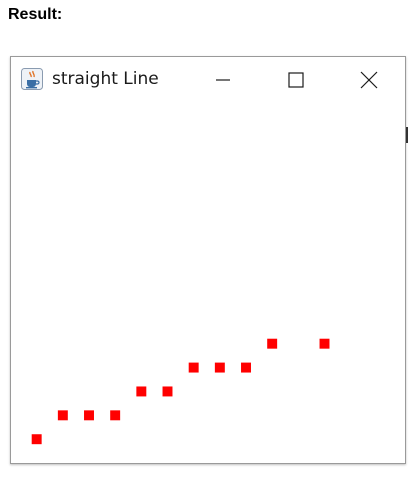  I want to click on maximize-icon, so click(296, 80).